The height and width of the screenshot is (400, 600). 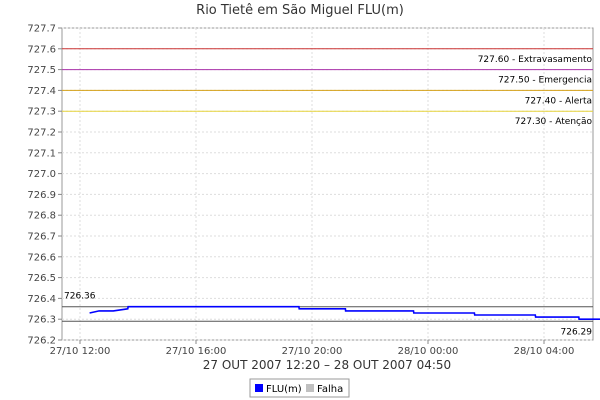 What do you see at coordinates (41, 237) in the screenshot?
I see `y-tick-label: 726.7` at bounding box center [41, 237].